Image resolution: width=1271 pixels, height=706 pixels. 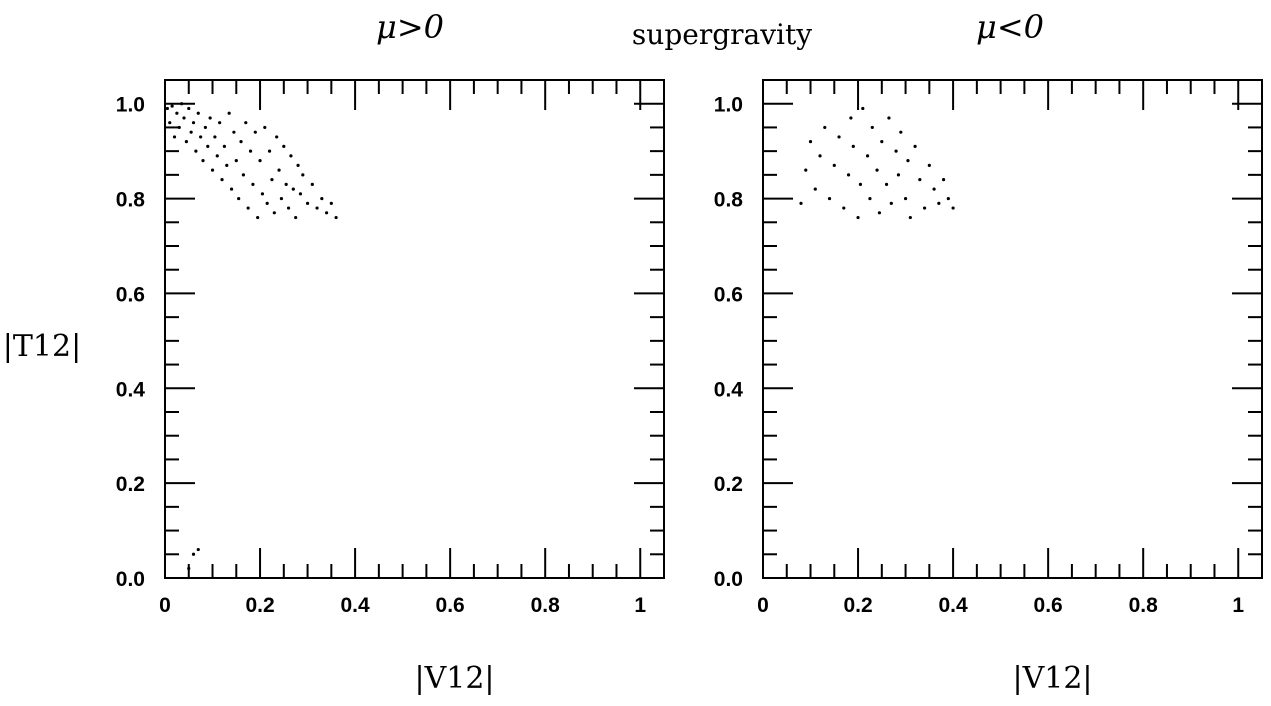 I want to click on y-tick-label: 0.4, so click(x=131, y=389).